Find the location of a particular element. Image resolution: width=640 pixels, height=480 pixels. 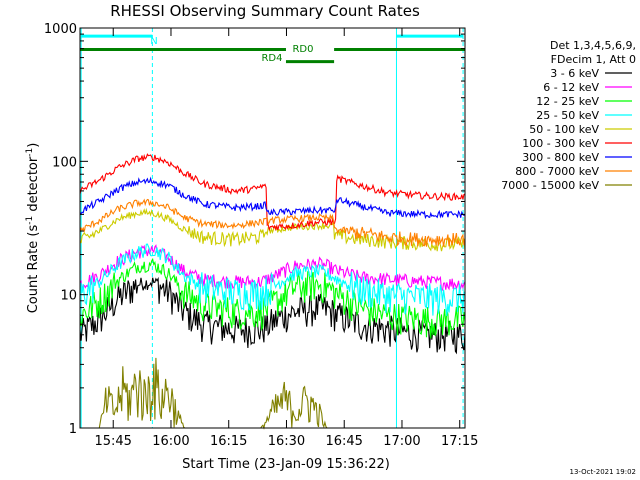

y-axis-label: Count Rate (s-1 detector-1) is located at coordinates (33, 228).